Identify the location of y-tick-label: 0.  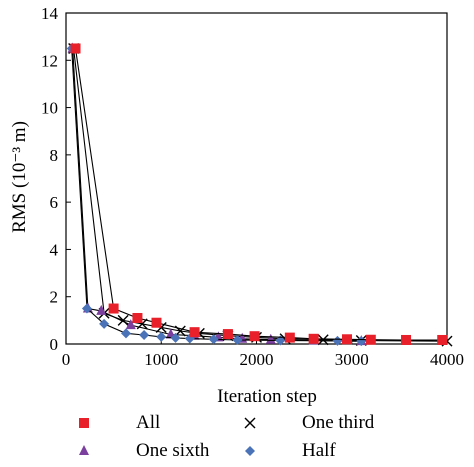
(54, 344).